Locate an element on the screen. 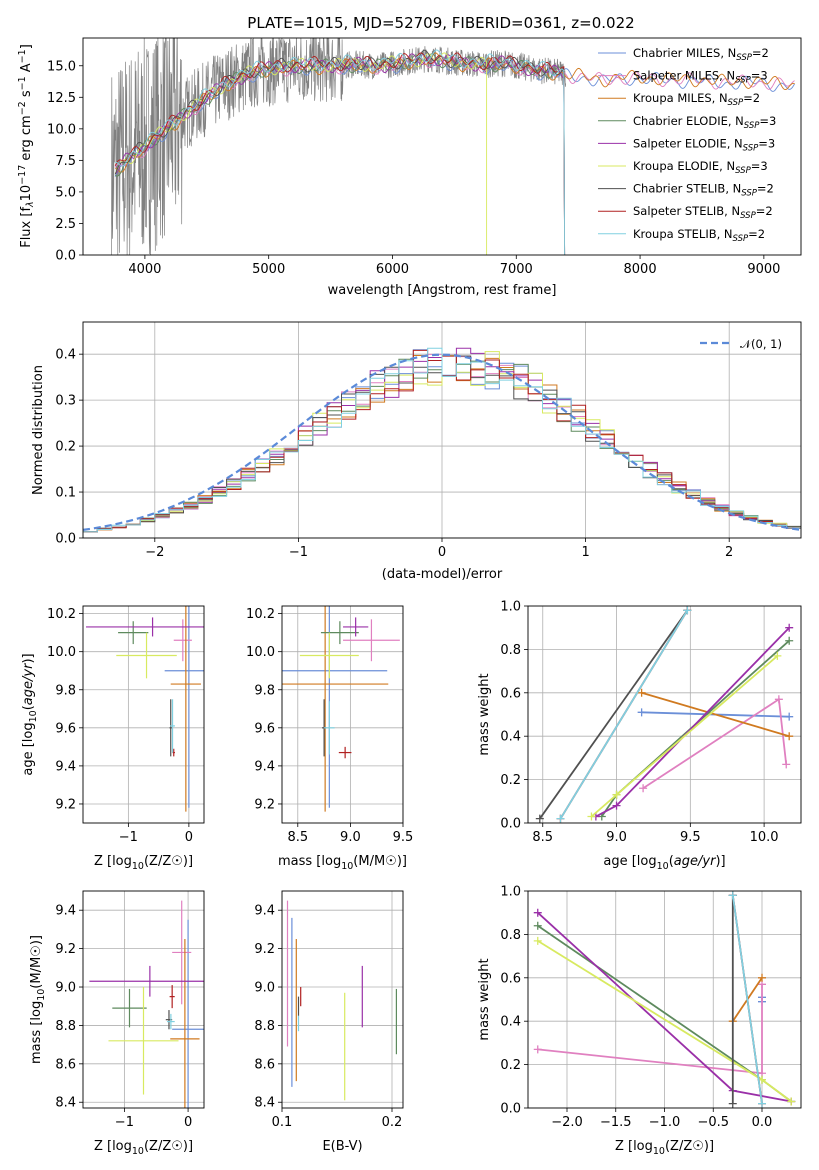  spectrum-ylabel-part: erg cm is located at coordinates (26, 139).